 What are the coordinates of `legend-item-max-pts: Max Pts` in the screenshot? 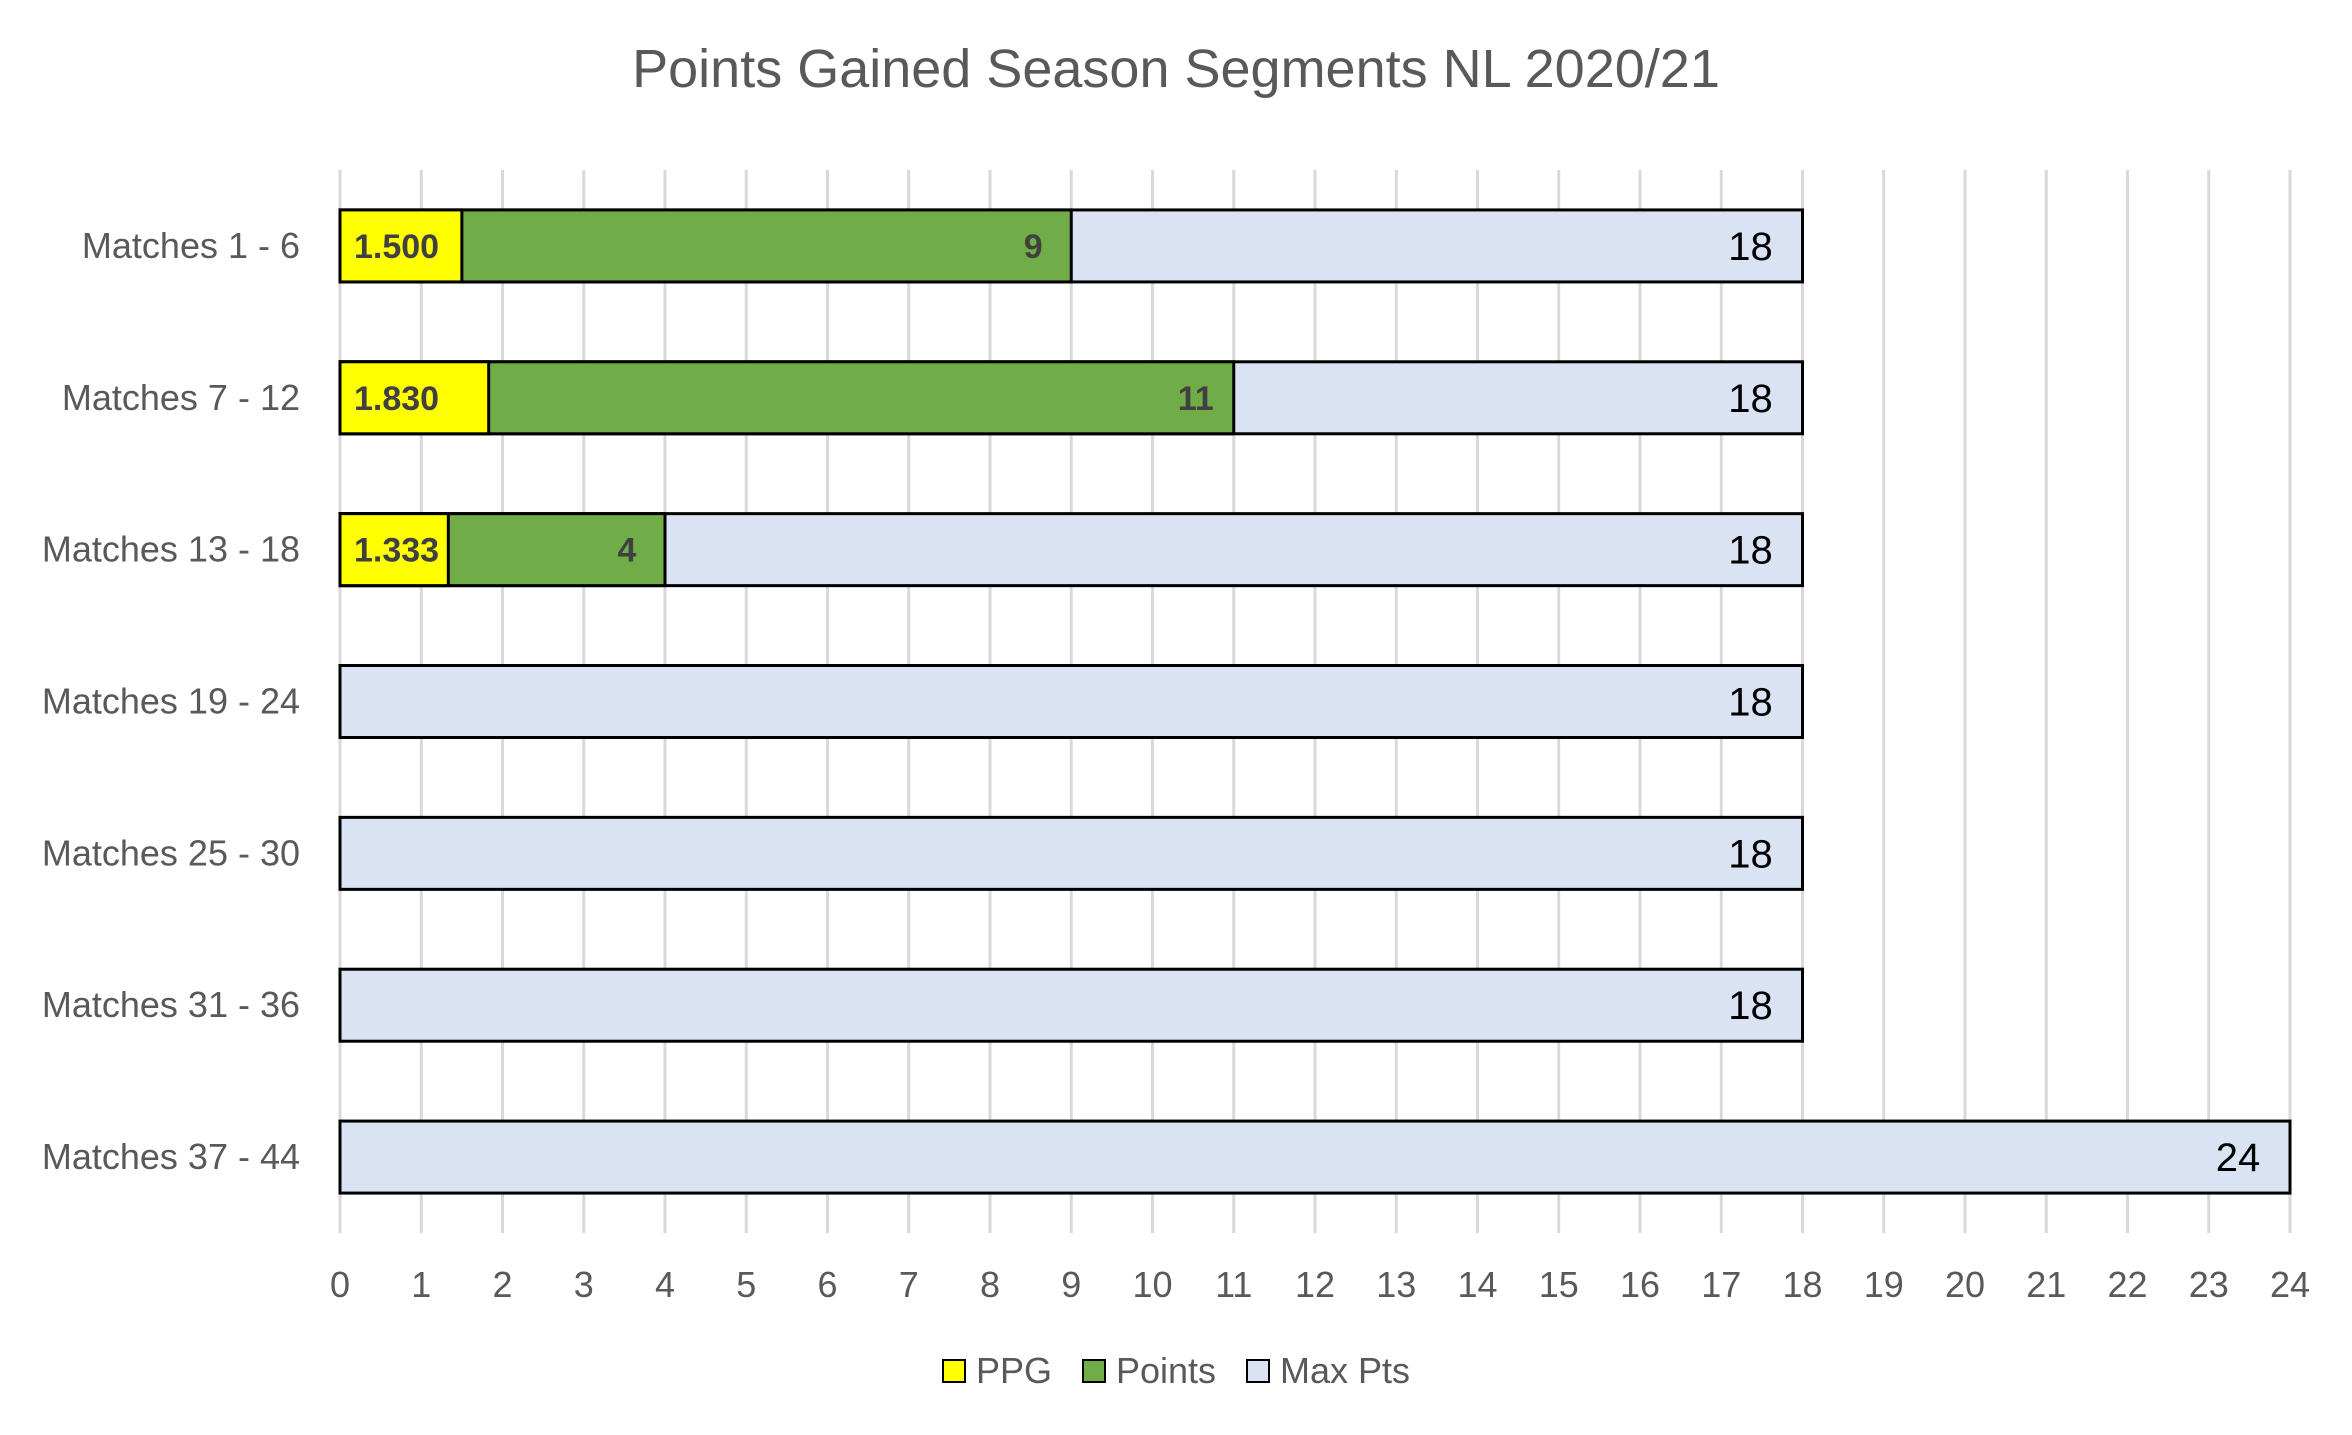 It's located at (1328, 1371).